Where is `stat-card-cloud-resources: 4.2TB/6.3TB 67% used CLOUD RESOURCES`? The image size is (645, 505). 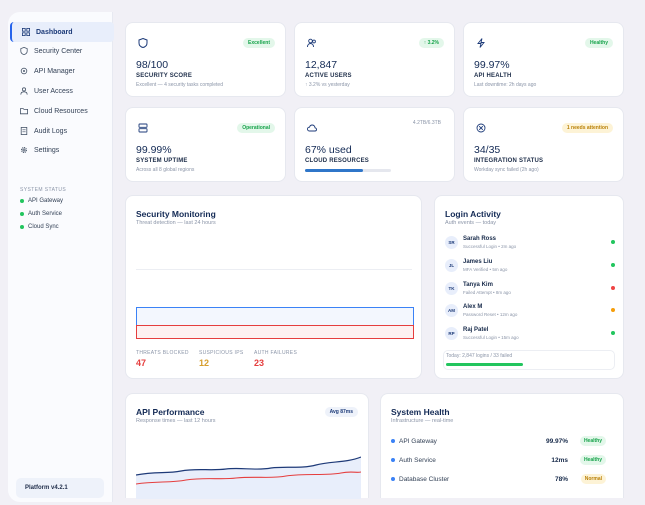
stat-card-cloud-resources: 4.2TB/6.3TB 67% used CLOUD RESOURCES is located at coordinates (374, 144).